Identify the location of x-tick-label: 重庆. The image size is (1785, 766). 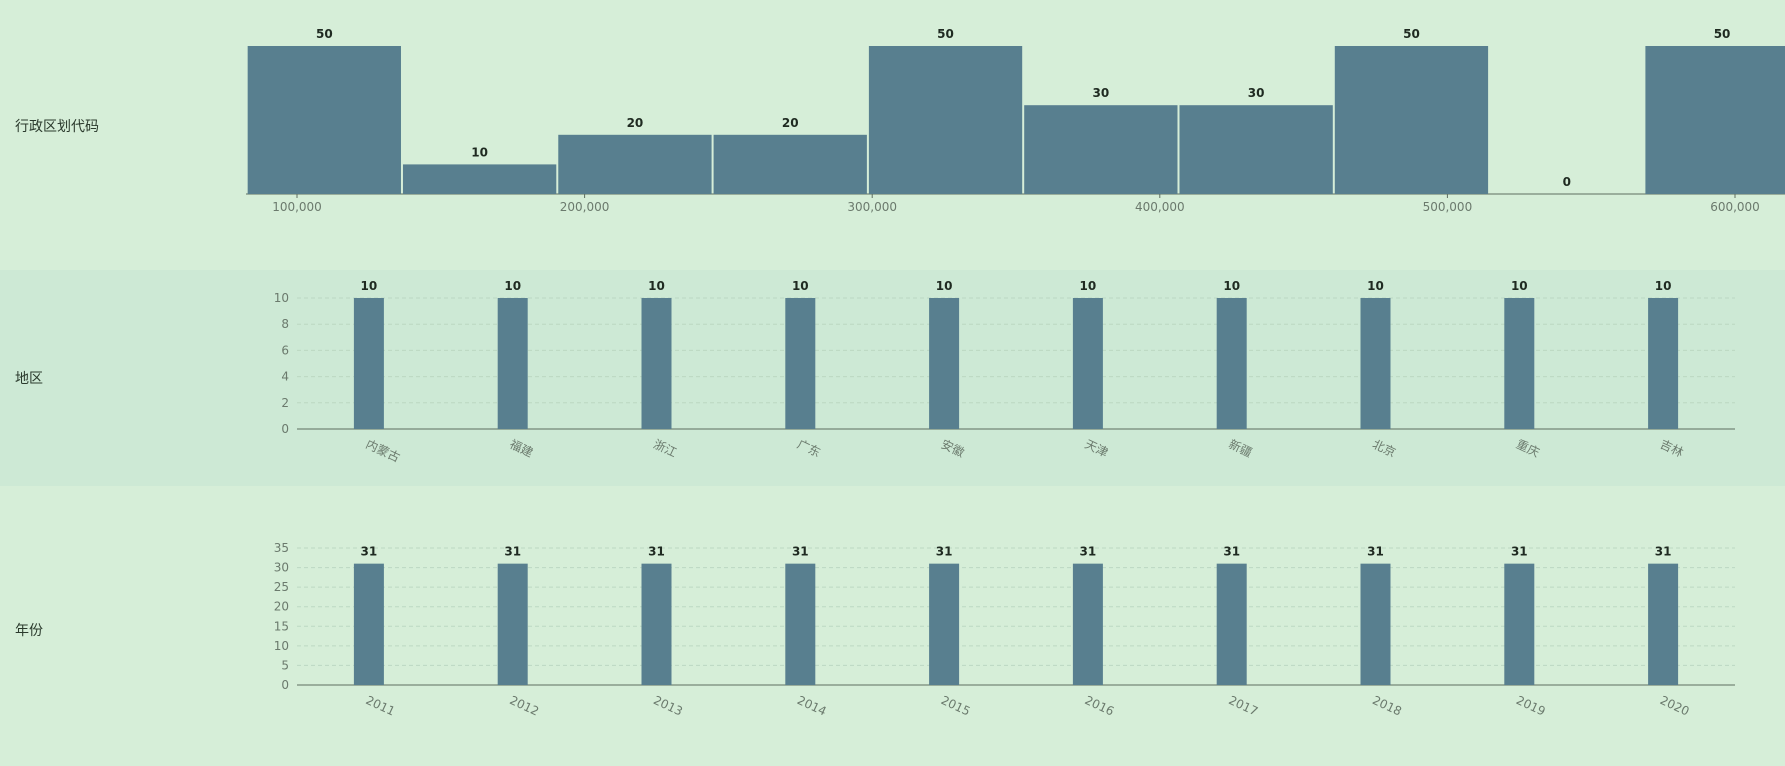
(1528, 448).